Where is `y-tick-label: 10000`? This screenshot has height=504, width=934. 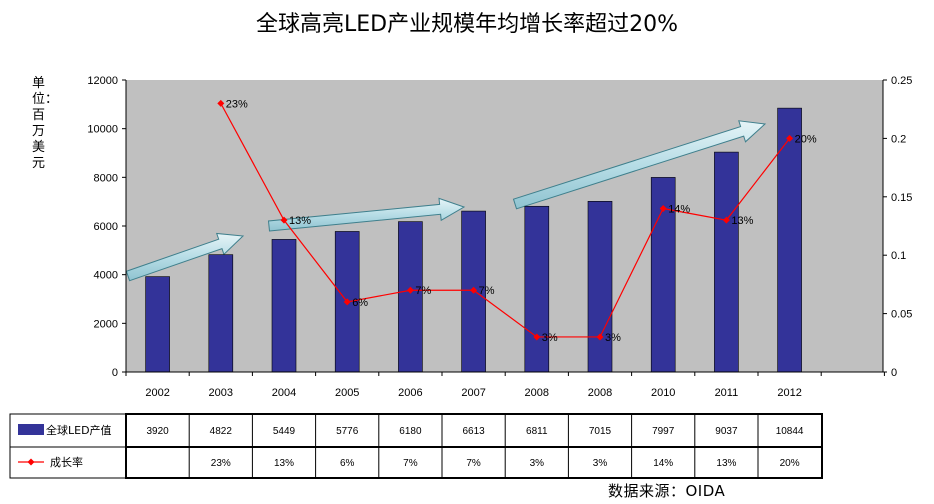
y-tick-label: 10000 is located at coordinates (102, 130).